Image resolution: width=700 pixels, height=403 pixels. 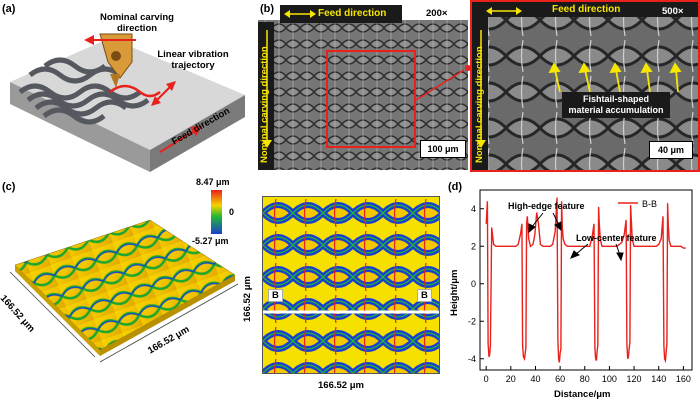 What do you see at coordinates (167, 315) in the screenshot?
I see `surface-side` at bounding box center [167, 315].